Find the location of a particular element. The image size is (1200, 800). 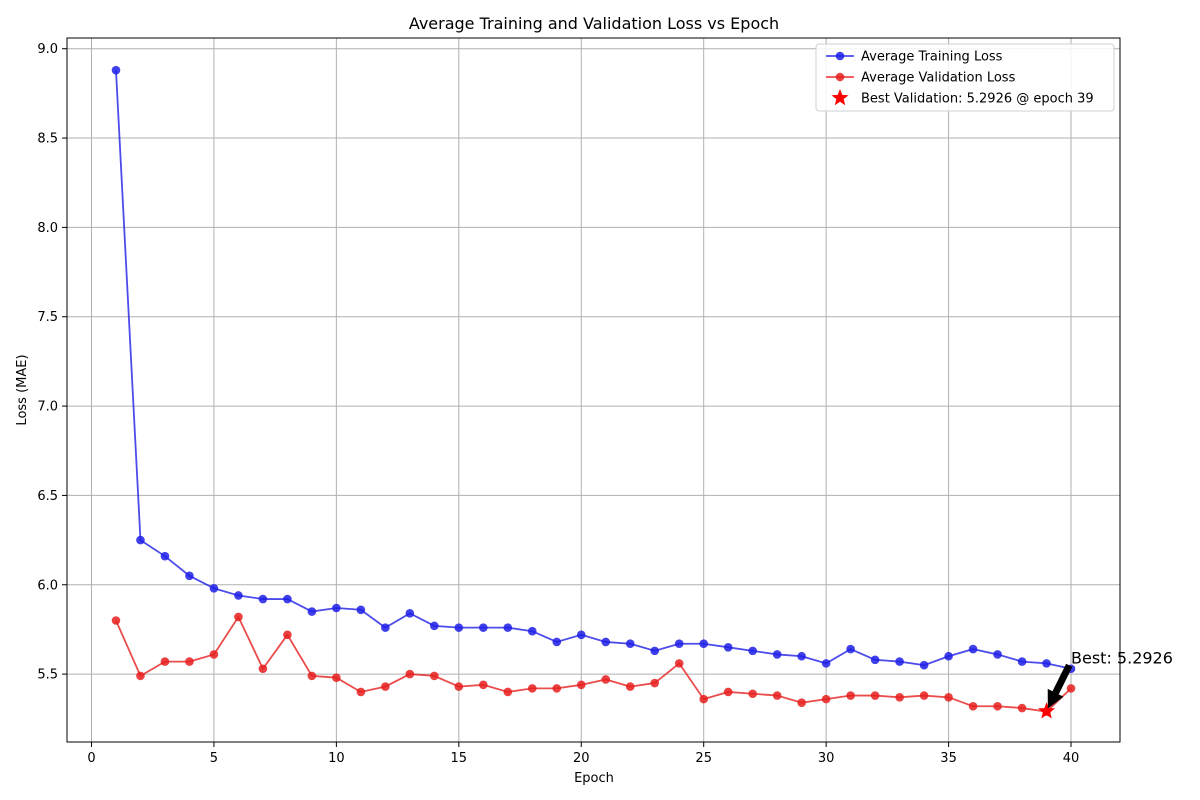

x-tick-label: 40 is located at coordinates (1071, 758).